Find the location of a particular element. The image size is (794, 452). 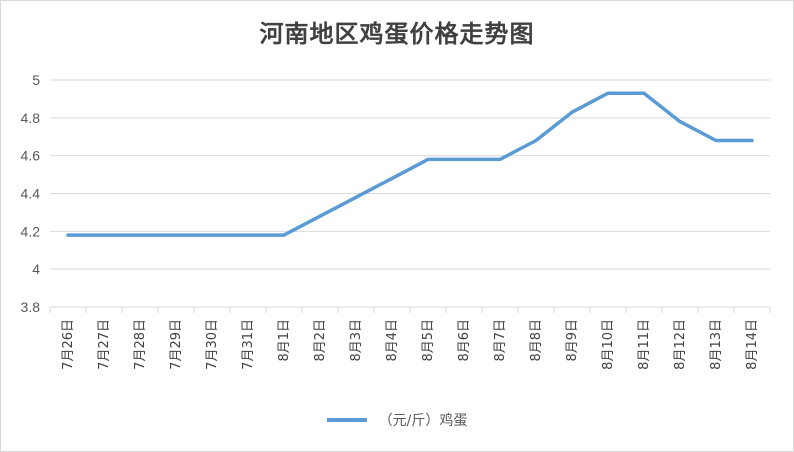

x-tick-label: 7月29日 is located at coordinates (176, 344).